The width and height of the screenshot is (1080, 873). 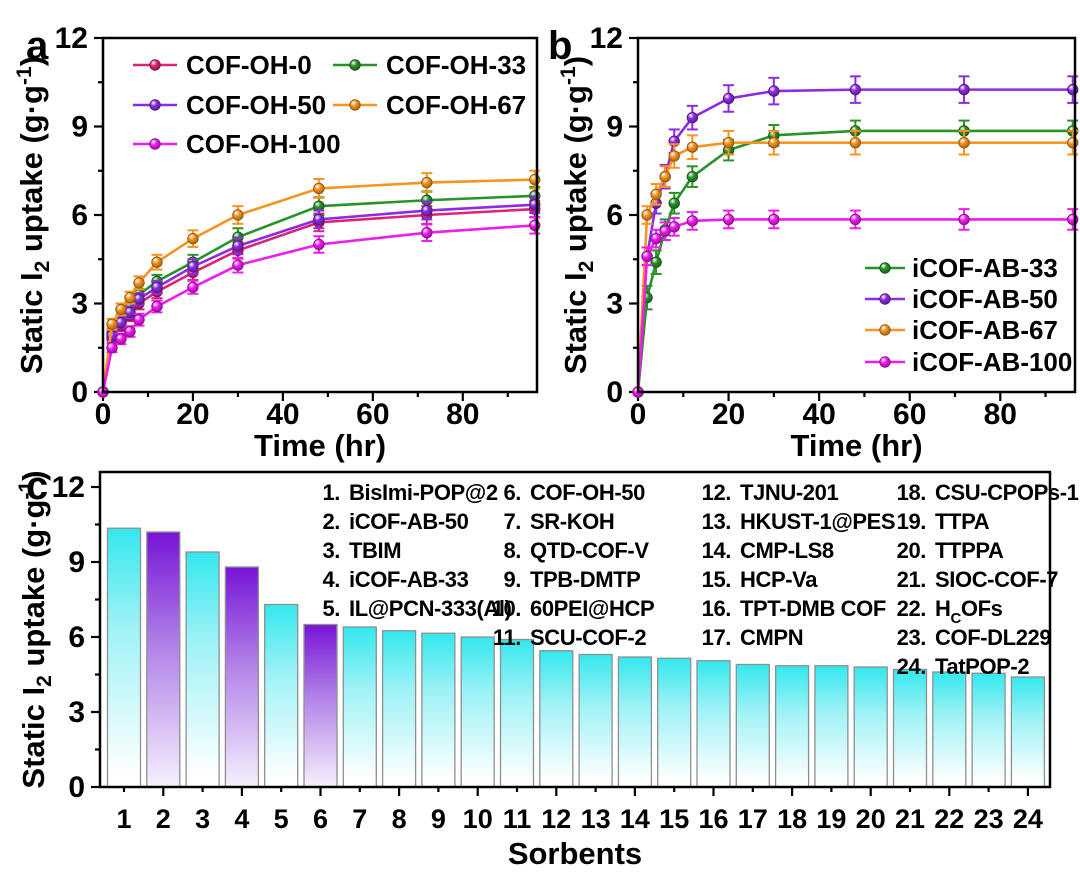 What do you see at coordinates (512, 521) in the screenshot?
I see `sorbent-number: 7.` at bounding box center [512, 521].